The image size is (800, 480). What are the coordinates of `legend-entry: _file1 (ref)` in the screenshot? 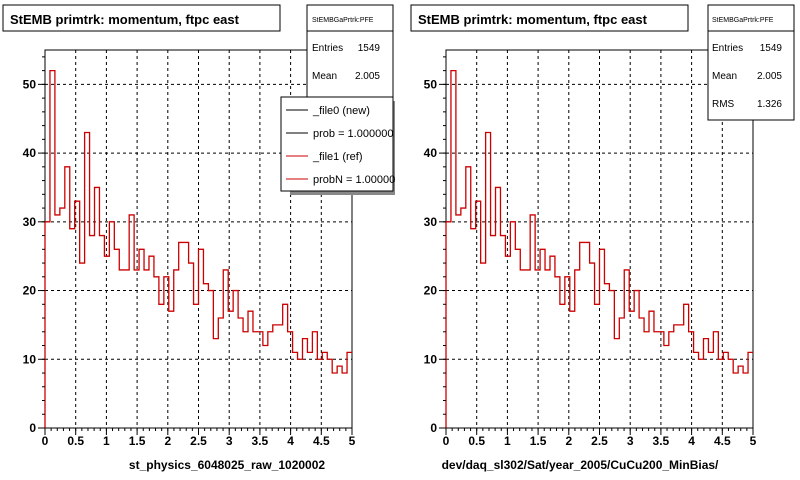 It's located at (337, 157).